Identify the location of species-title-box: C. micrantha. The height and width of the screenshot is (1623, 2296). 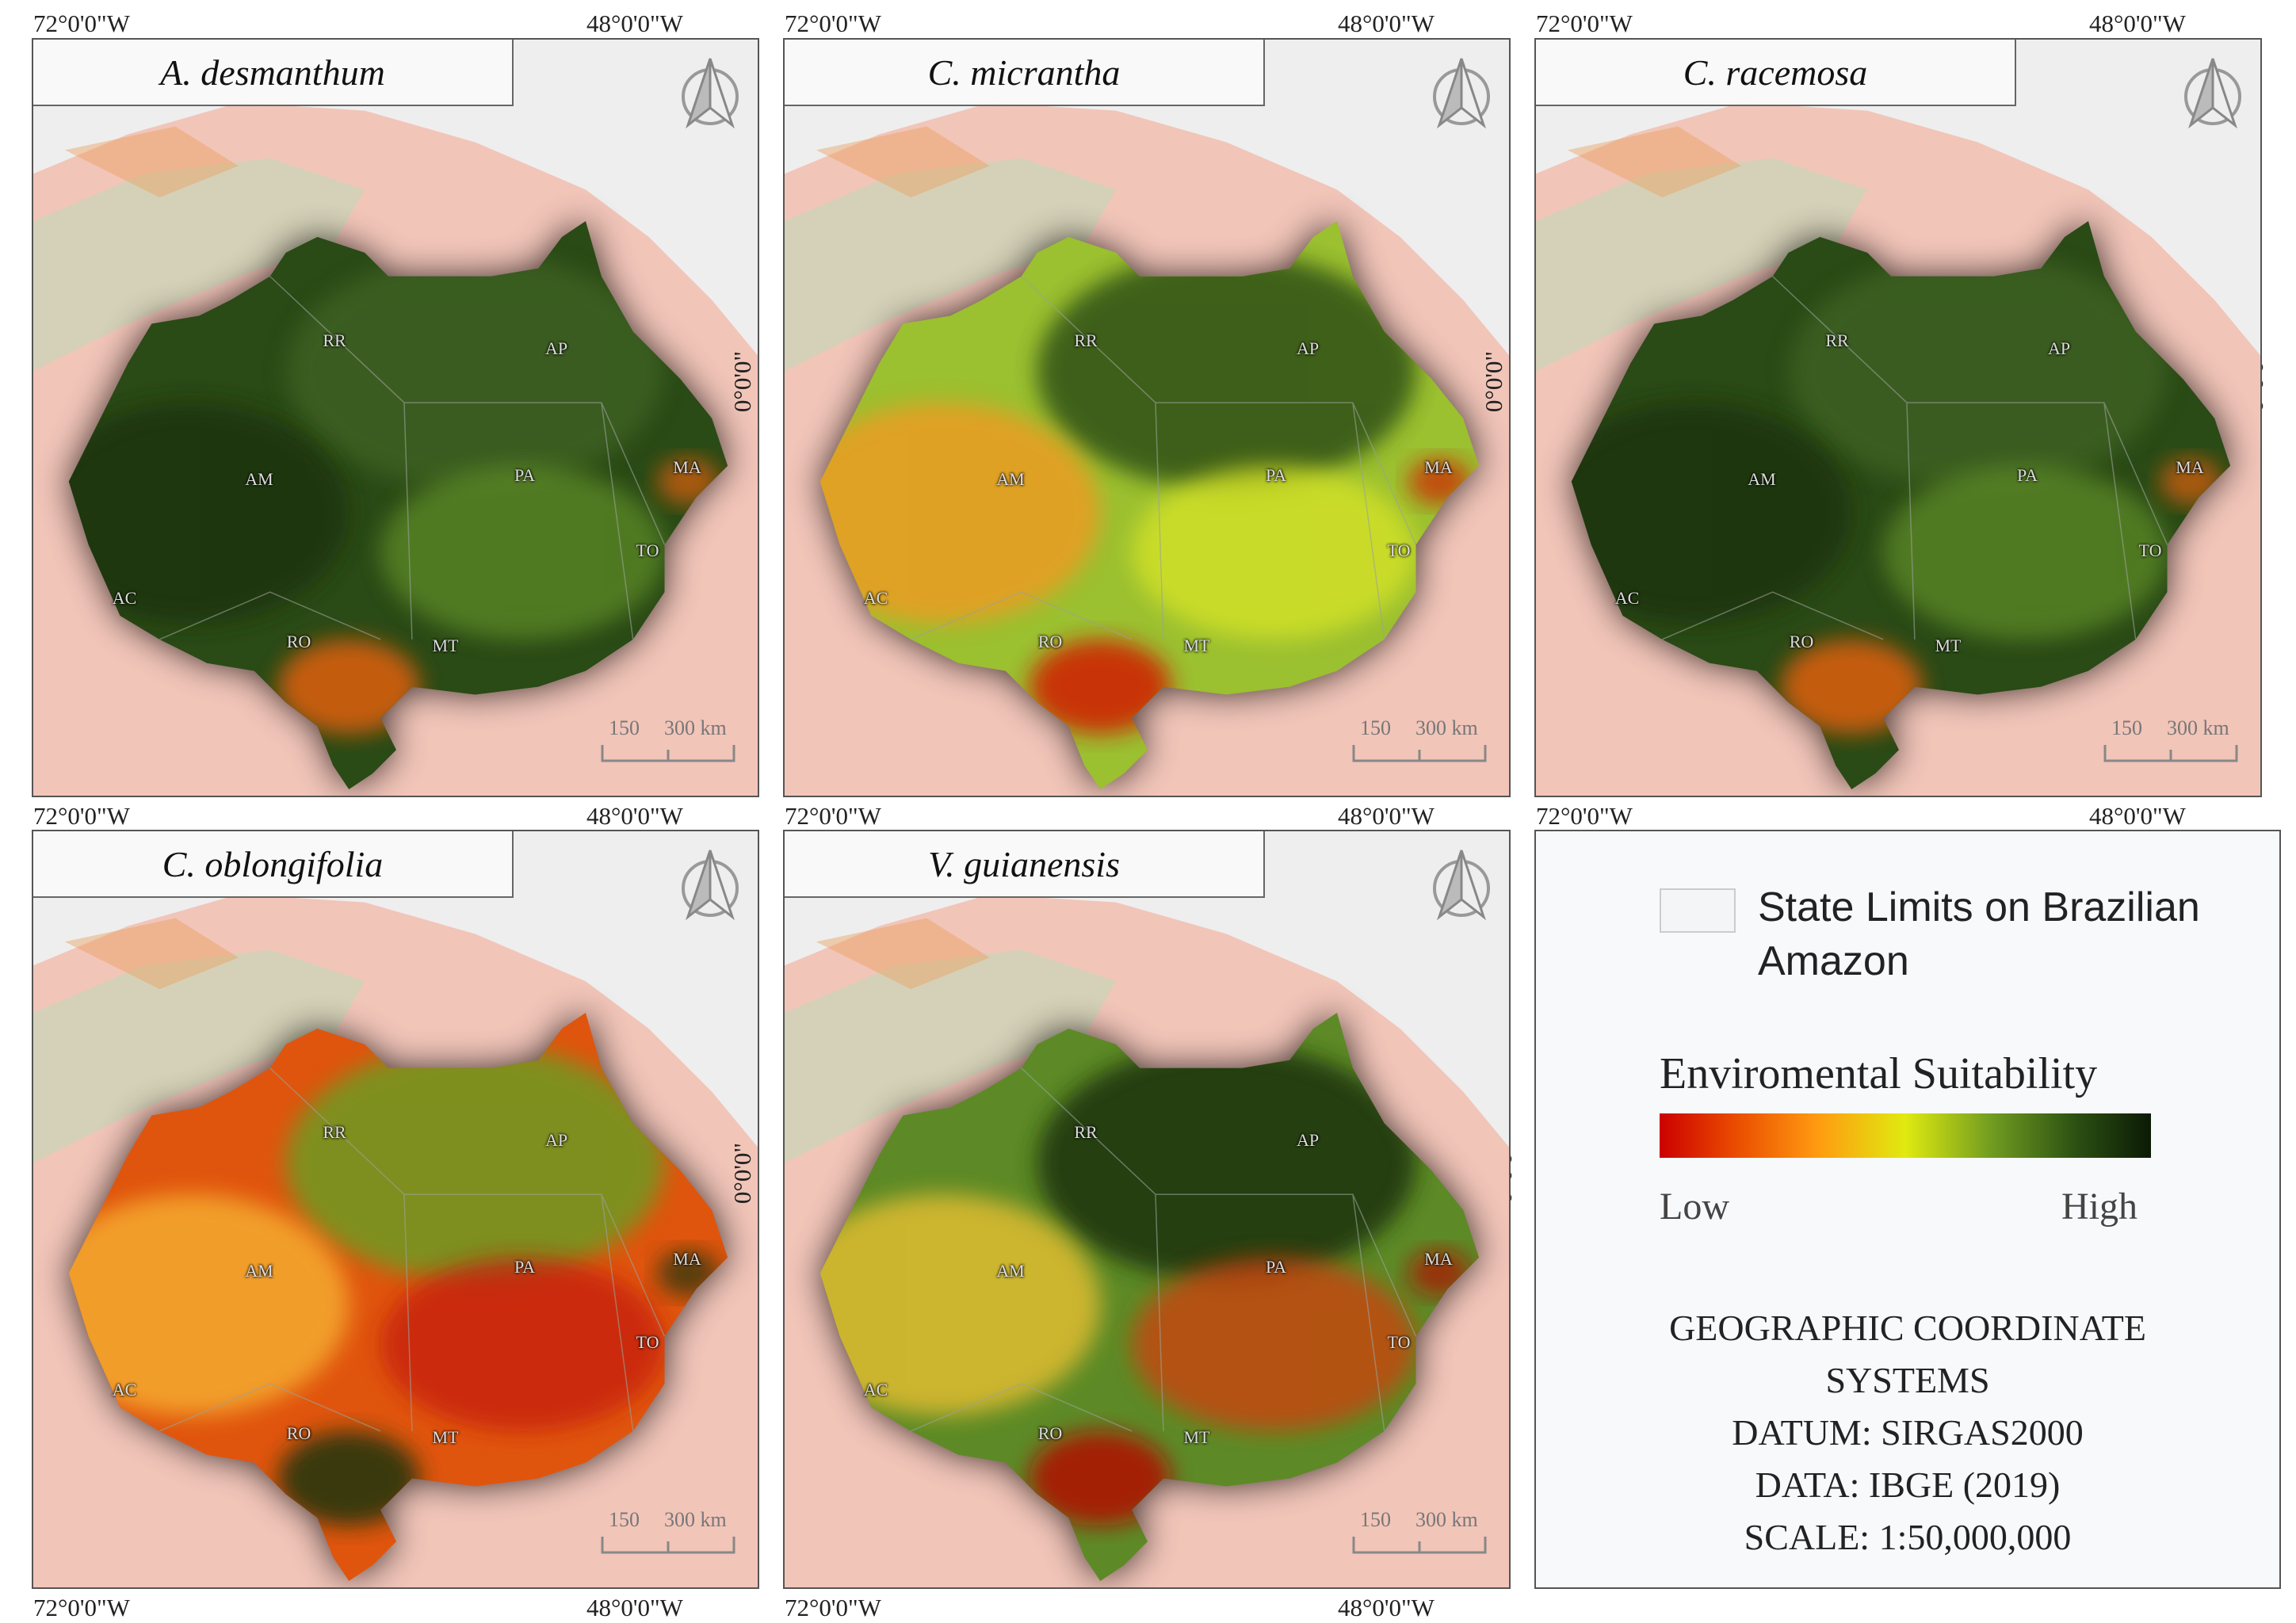
(1025, 73).